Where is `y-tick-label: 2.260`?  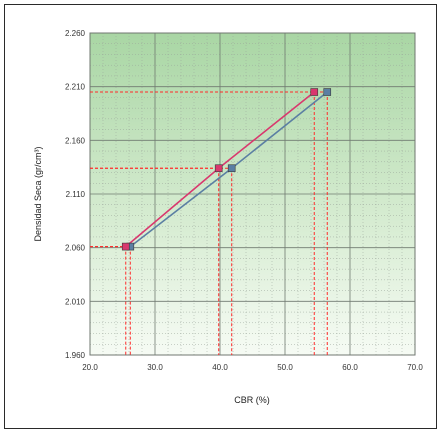
y-tick-label: 2.260 is located at coordinates (75, 33).